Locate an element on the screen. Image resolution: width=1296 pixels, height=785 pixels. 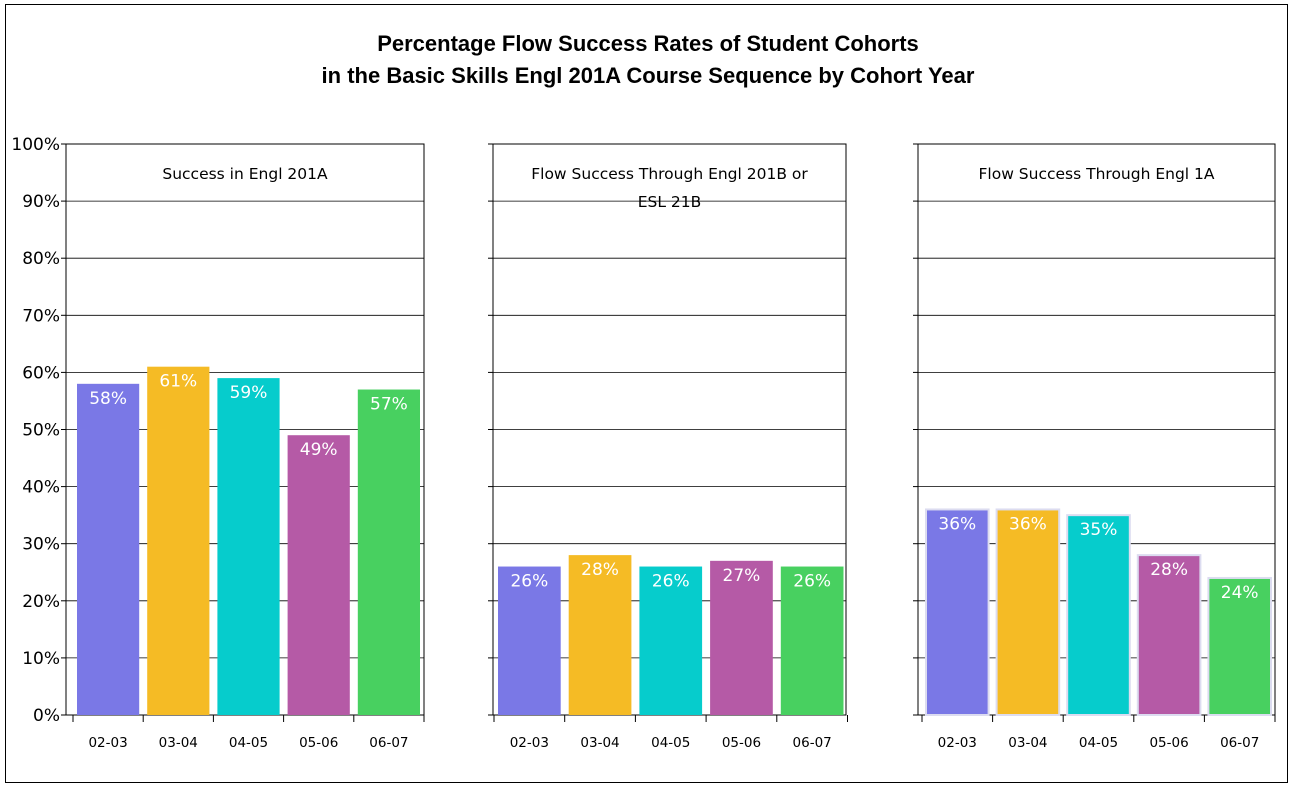
y-tick-label: 60% is located at coordinates (41, 373).